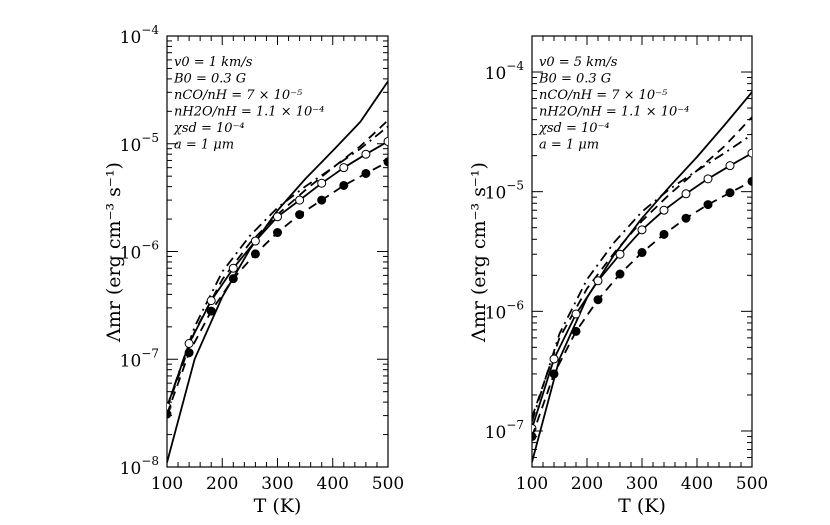 The image size is (830, 525). I want to click on y-tick-label: 10⁻⁷, so click(504, 430).